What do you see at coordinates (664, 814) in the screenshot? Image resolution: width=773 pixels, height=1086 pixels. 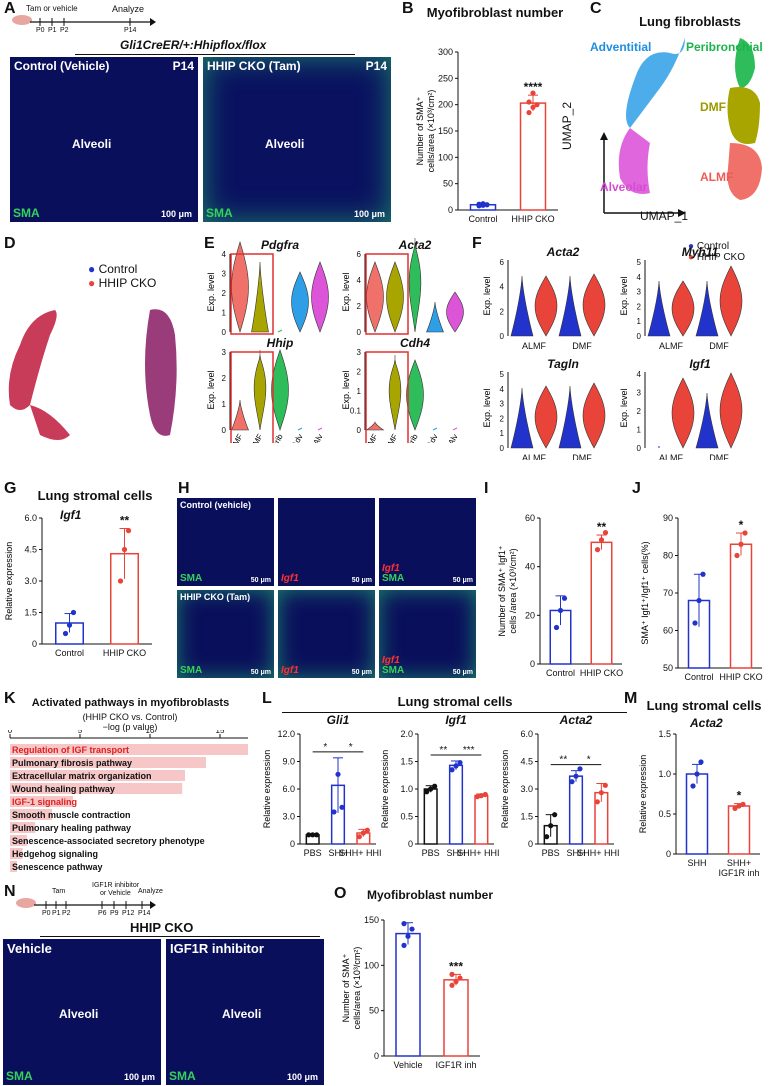 I see `y-tick-label: 0.5` at bounding box center [664, 814].